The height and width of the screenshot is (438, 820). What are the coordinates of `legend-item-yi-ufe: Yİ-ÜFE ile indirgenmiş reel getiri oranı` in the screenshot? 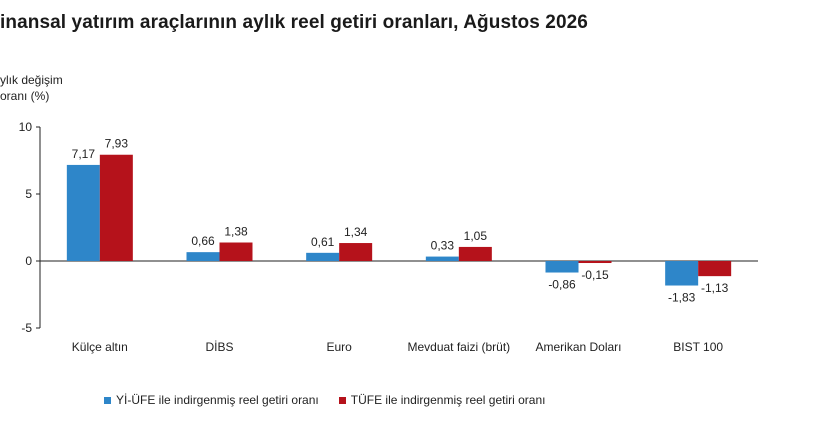 It's located at (211, 400).